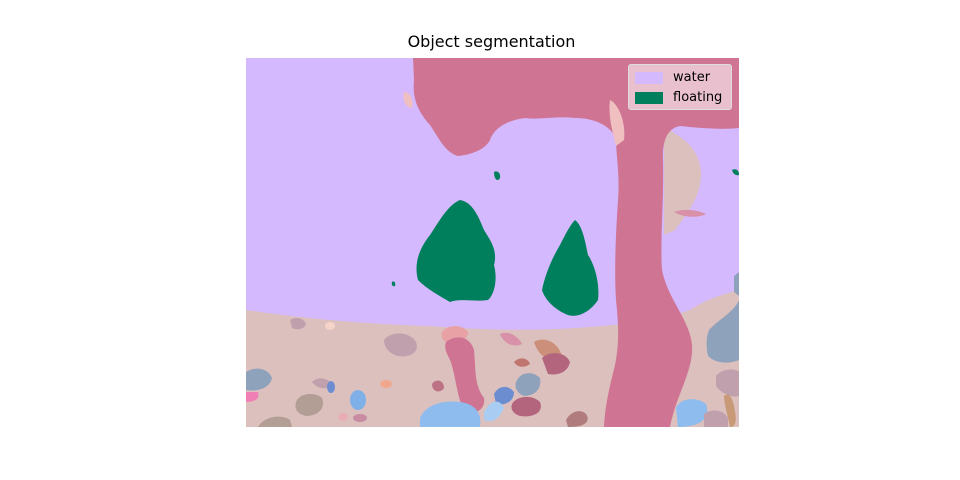  What do you see at coordinates (698, 97) in the screenshot?
I see `legend-label-floating: floating` at bounding box center [698, 97].